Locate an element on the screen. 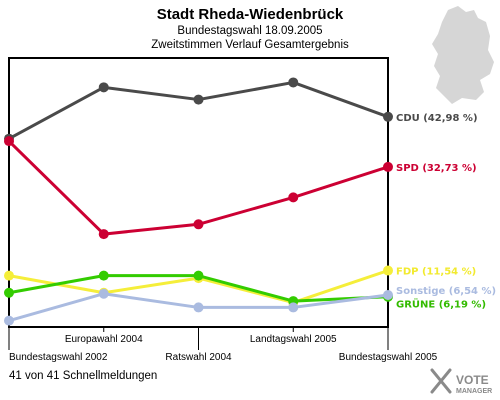 This screenshot has width=500, height=400. series-label-spd: SPD (32,73 %) is located at coordinates (436, 168).